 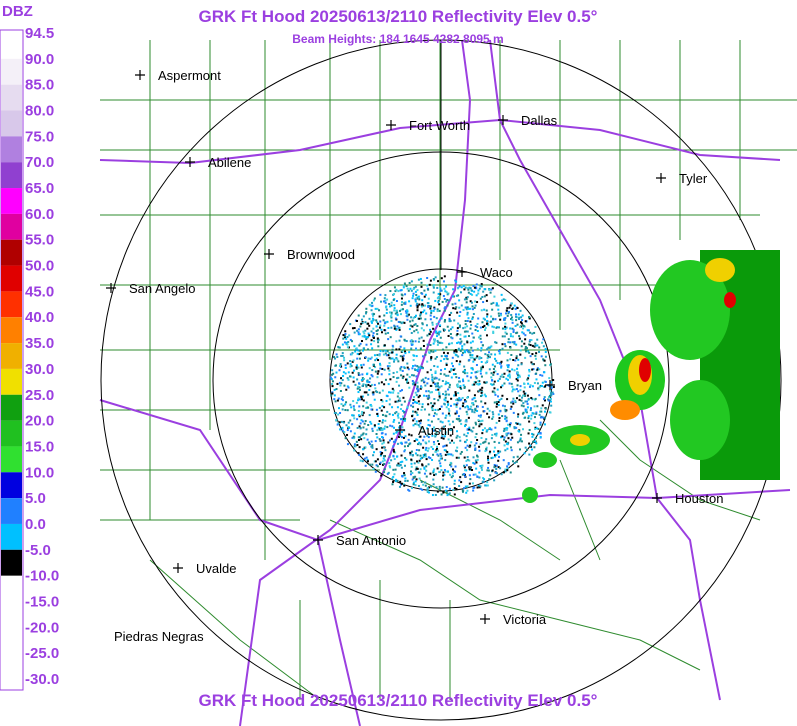 What do you see at coordinates (11, 149) in the screenshot?
I see `scale-band` at bounding box center [11, 149].